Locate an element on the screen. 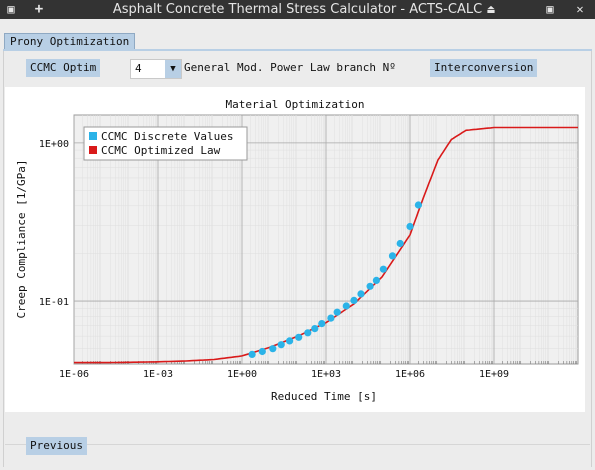  x-tick-label: 1E+03 is located at coordinates (326, 374).